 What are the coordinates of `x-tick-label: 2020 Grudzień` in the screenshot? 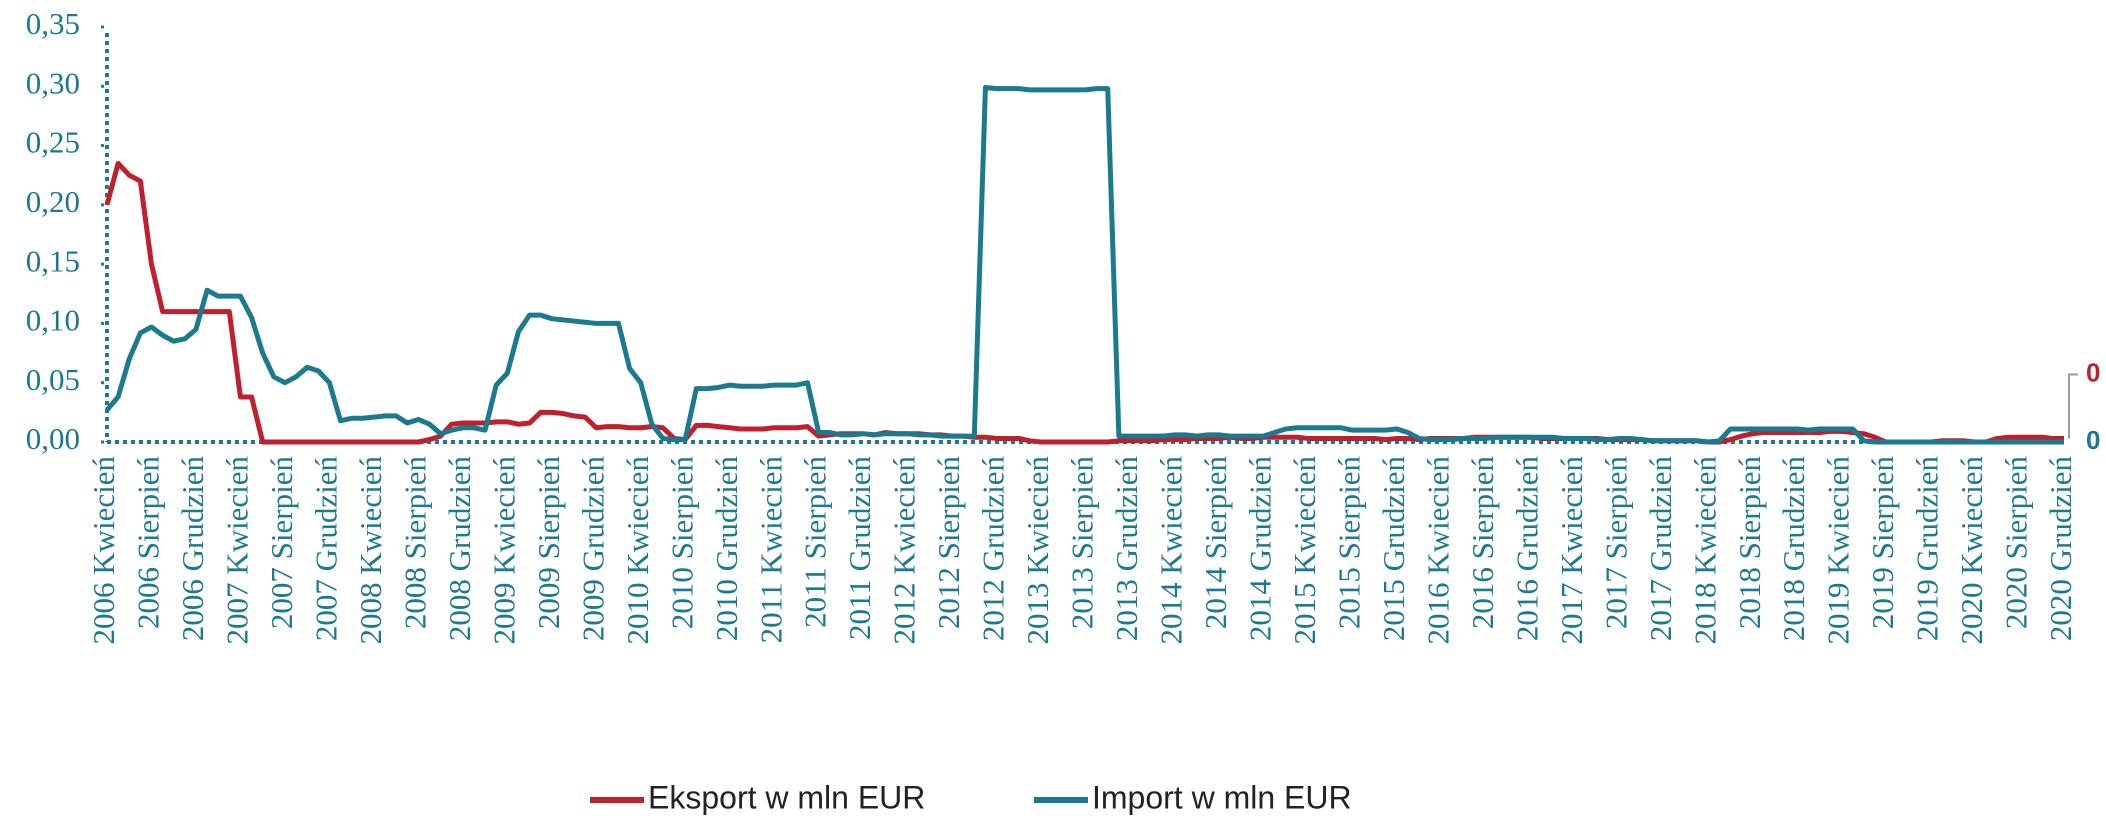 It's located at (2060, 549).